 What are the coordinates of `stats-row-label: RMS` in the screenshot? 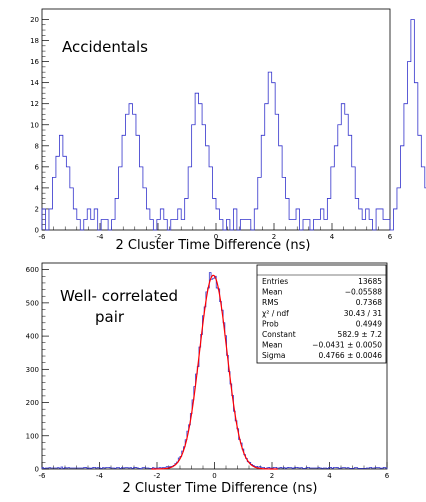 It's located at (270, 302).